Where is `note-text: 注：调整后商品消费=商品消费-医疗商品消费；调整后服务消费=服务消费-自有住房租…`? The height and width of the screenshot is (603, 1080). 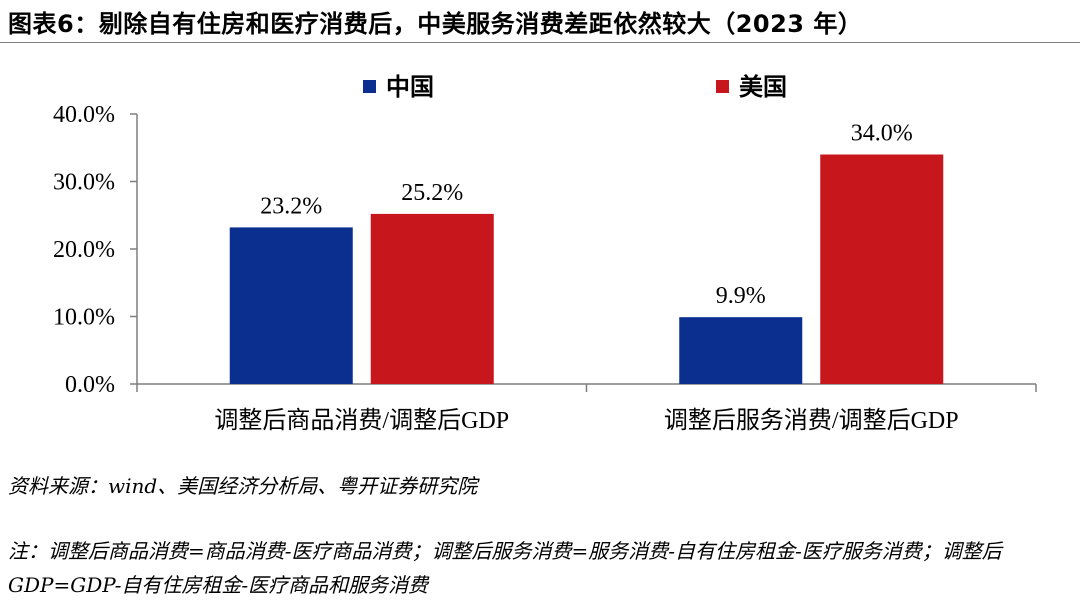
note-text: 注：调整后商品消费=商品消费-医疗商品消费；调整后服务消费=服务消费-自有住房租… is located at coordinates (505, 568).